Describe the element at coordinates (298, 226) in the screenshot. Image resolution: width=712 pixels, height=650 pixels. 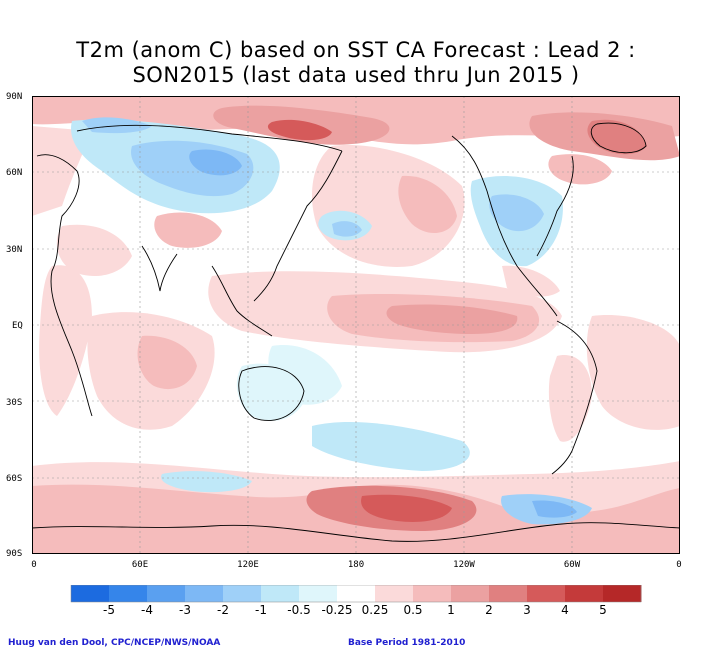
I see `coast-asia-east` at that location.